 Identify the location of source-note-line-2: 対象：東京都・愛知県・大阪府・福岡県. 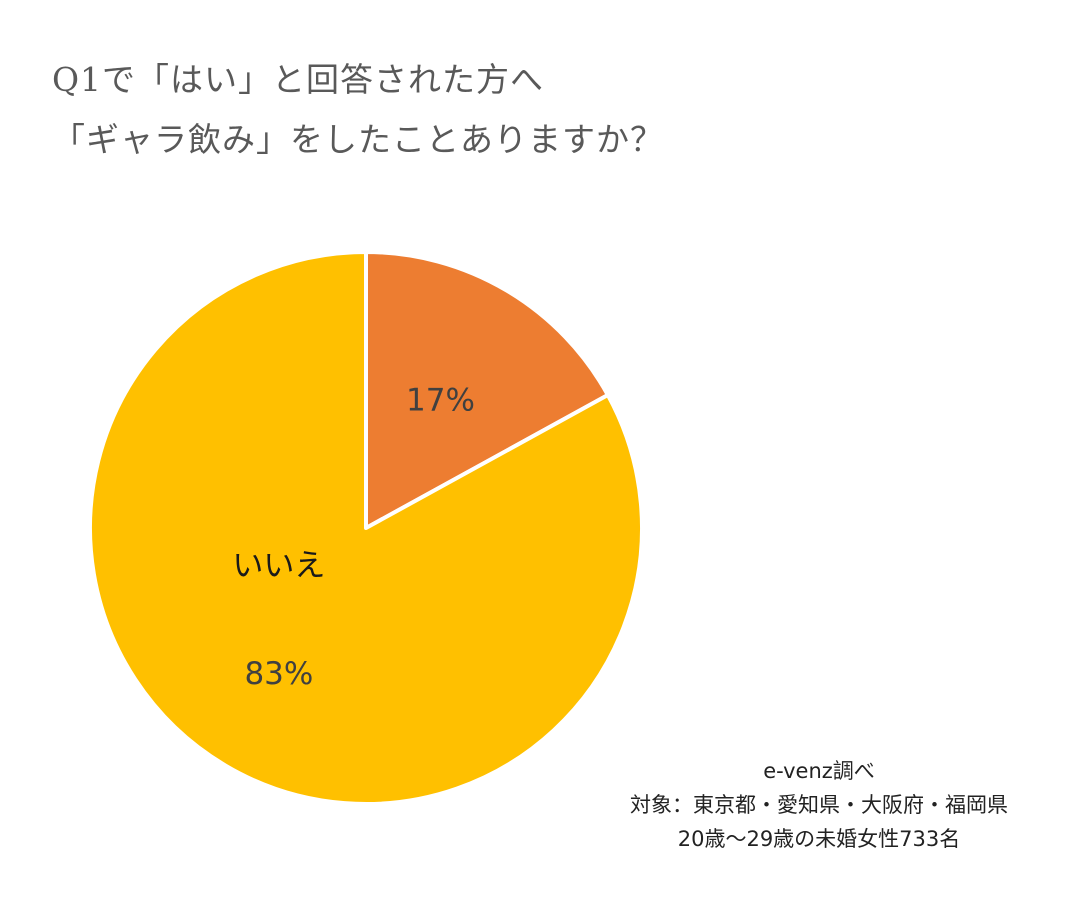
(819, 805).